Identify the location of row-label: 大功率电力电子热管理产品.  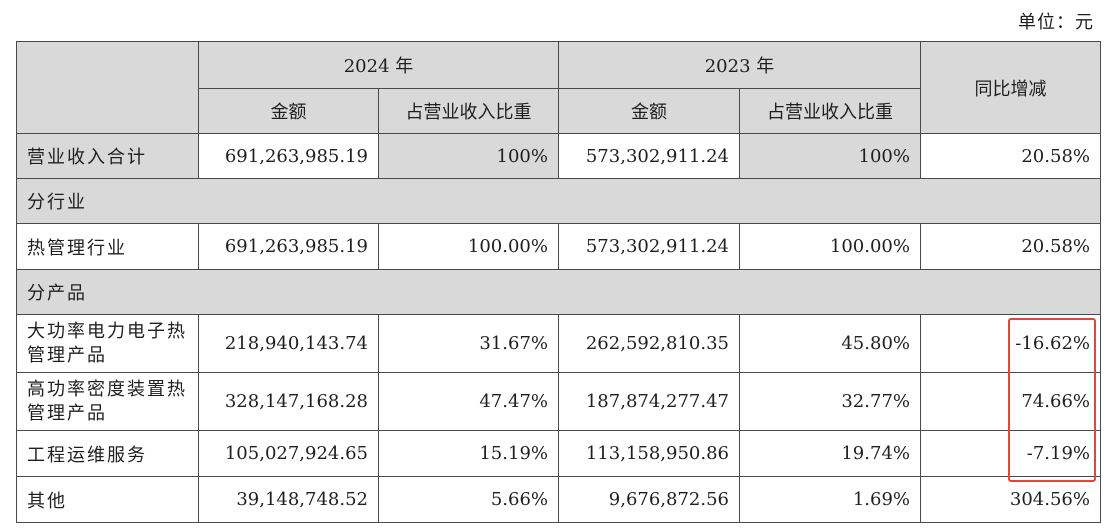
(107, 343).